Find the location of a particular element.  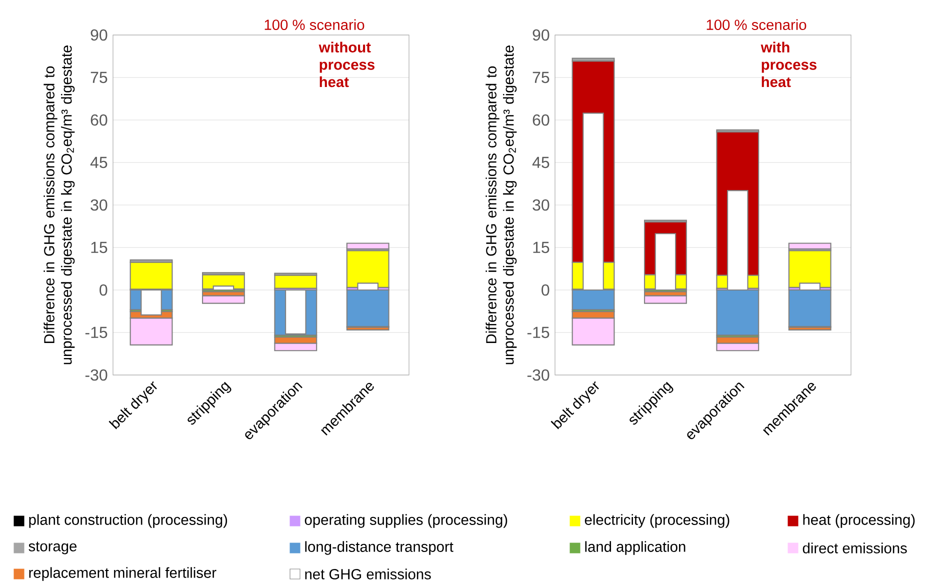

legend-label: net GHG emissions is located at coordinates (368, 574).